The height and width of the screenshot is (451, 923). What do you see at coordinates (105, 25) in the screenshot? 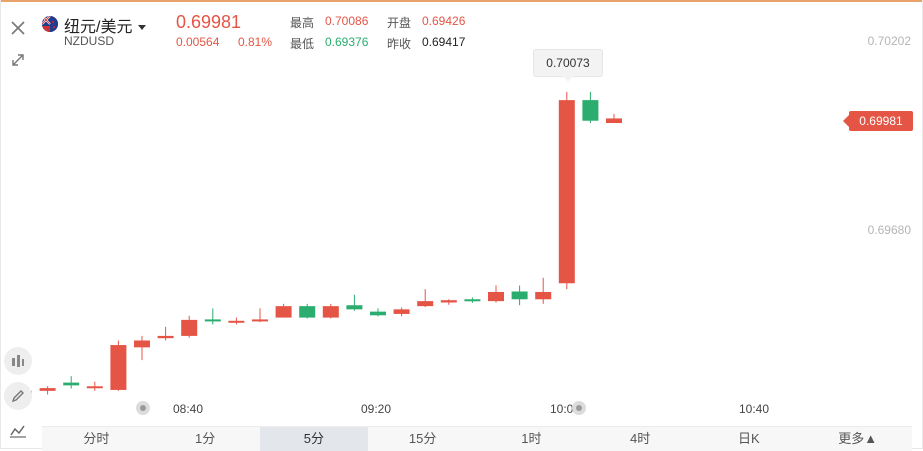
I see `instrument-name: 纽元/美元` at bounding box center [105, 25].